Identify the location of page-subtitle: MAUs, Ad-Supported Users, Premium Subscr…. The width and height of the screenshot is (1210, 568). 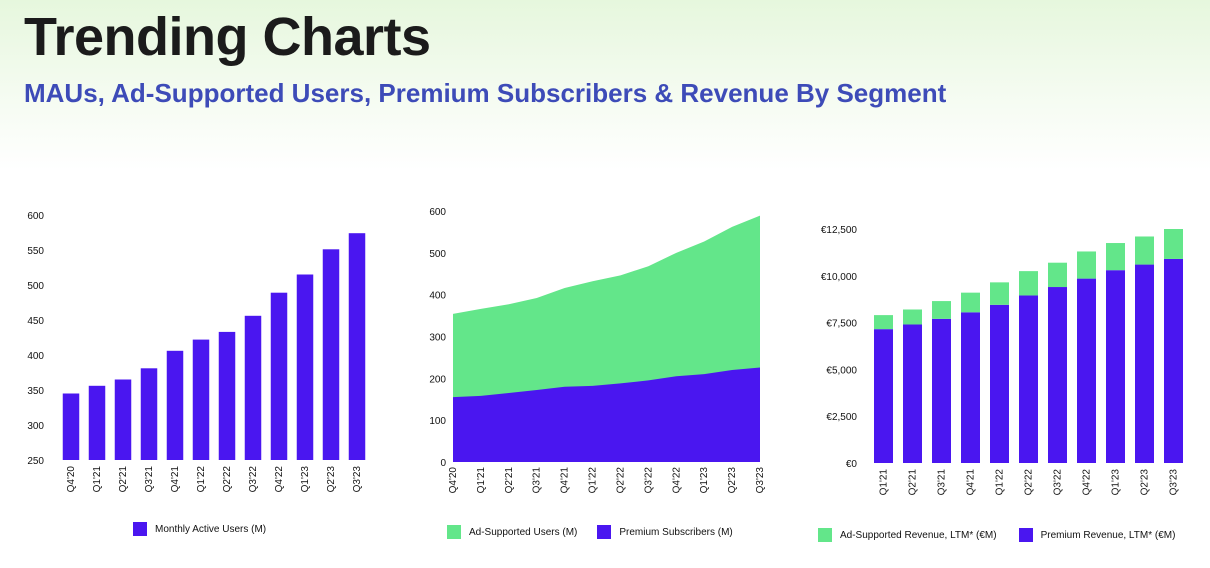
(485, 93).